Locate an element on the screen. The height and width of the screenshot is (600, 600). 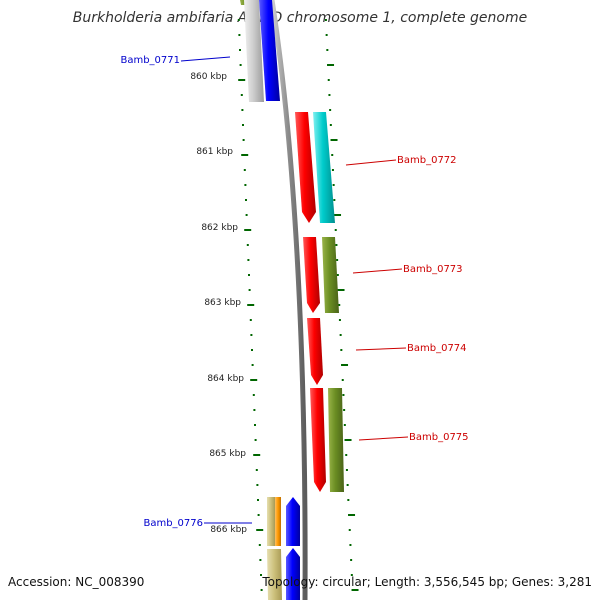
gene-label-bamb0771: Bamb_0771 is located at coordinates (150, 60).